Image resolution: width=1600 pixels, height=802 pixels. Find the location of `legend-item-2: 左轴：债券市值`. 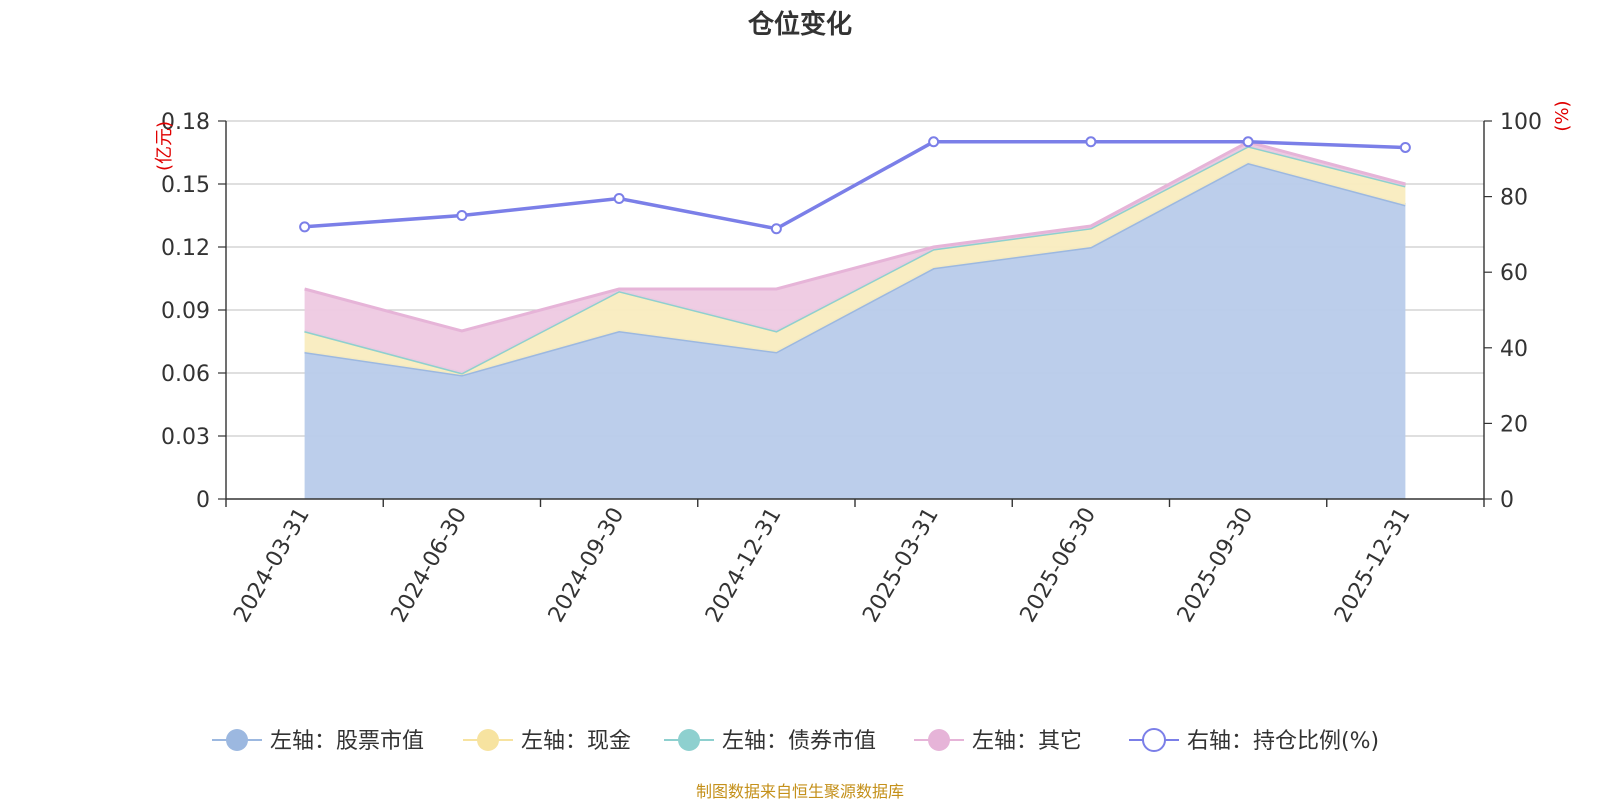

legend-item-2: 左轴：债券市值 is located at coordinates (770, 741).